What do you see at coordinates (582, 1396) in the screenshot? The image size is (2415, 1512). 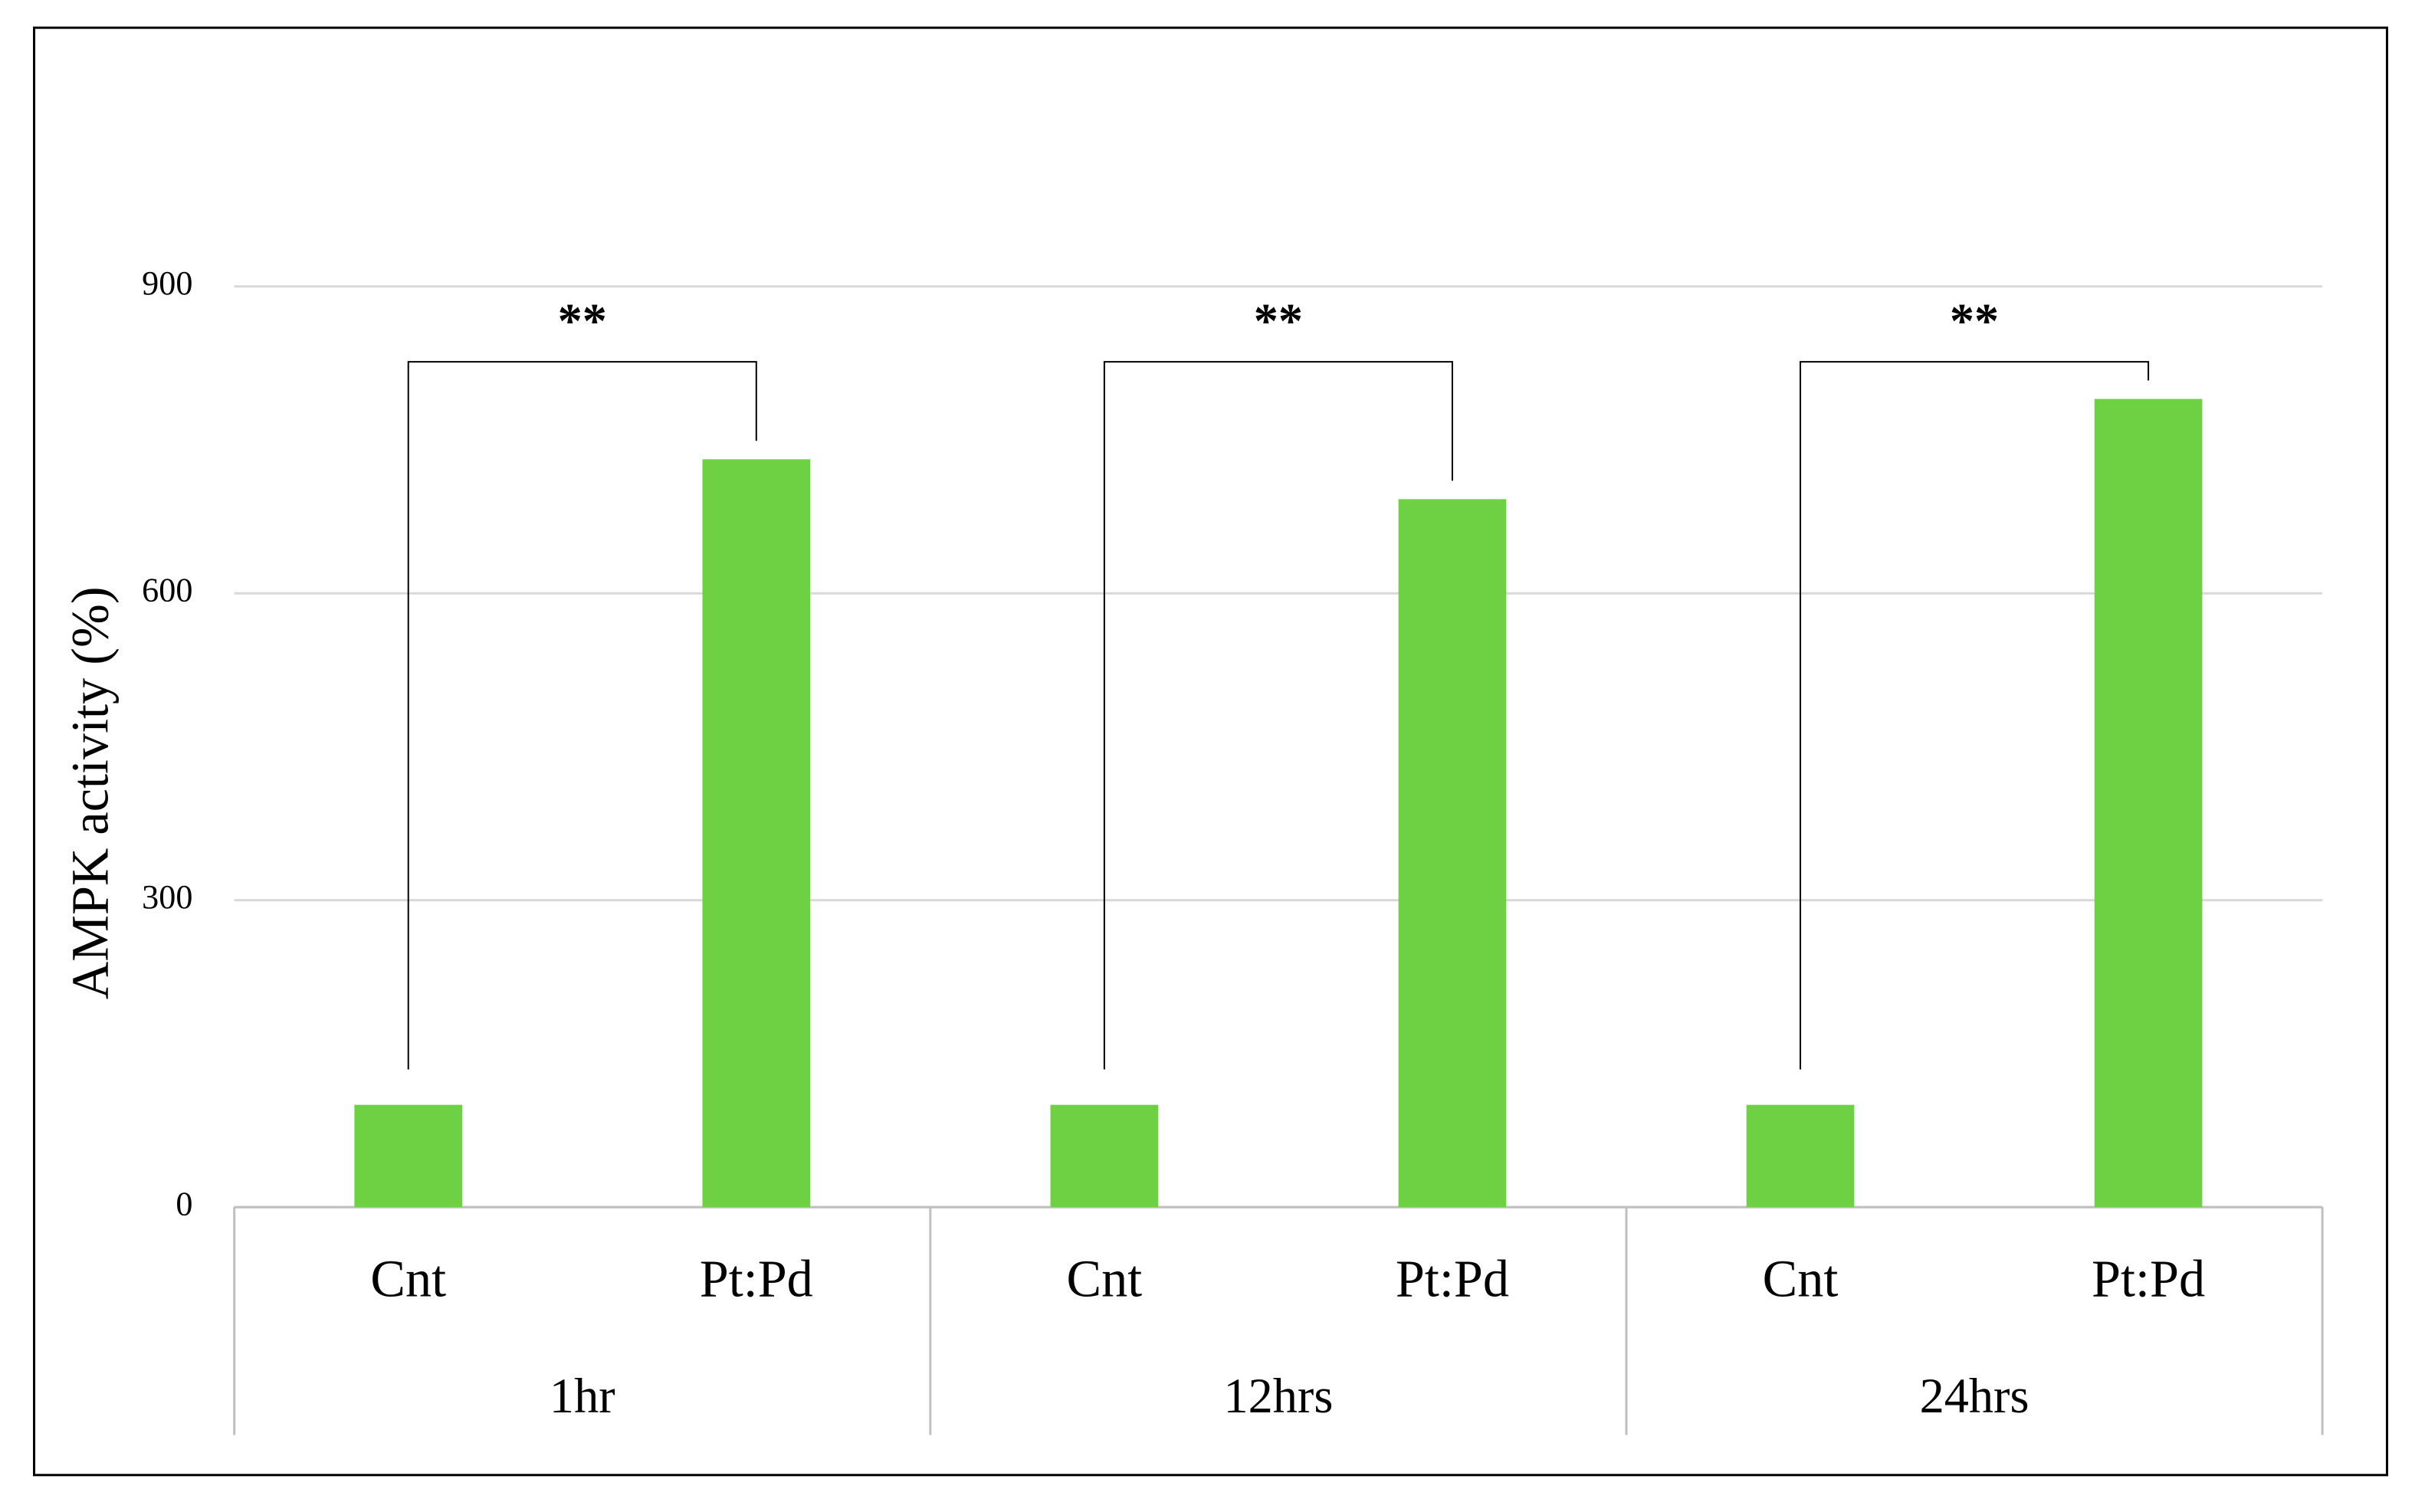 I see `group-label: 1hr` at bounding box center [582, 1396].